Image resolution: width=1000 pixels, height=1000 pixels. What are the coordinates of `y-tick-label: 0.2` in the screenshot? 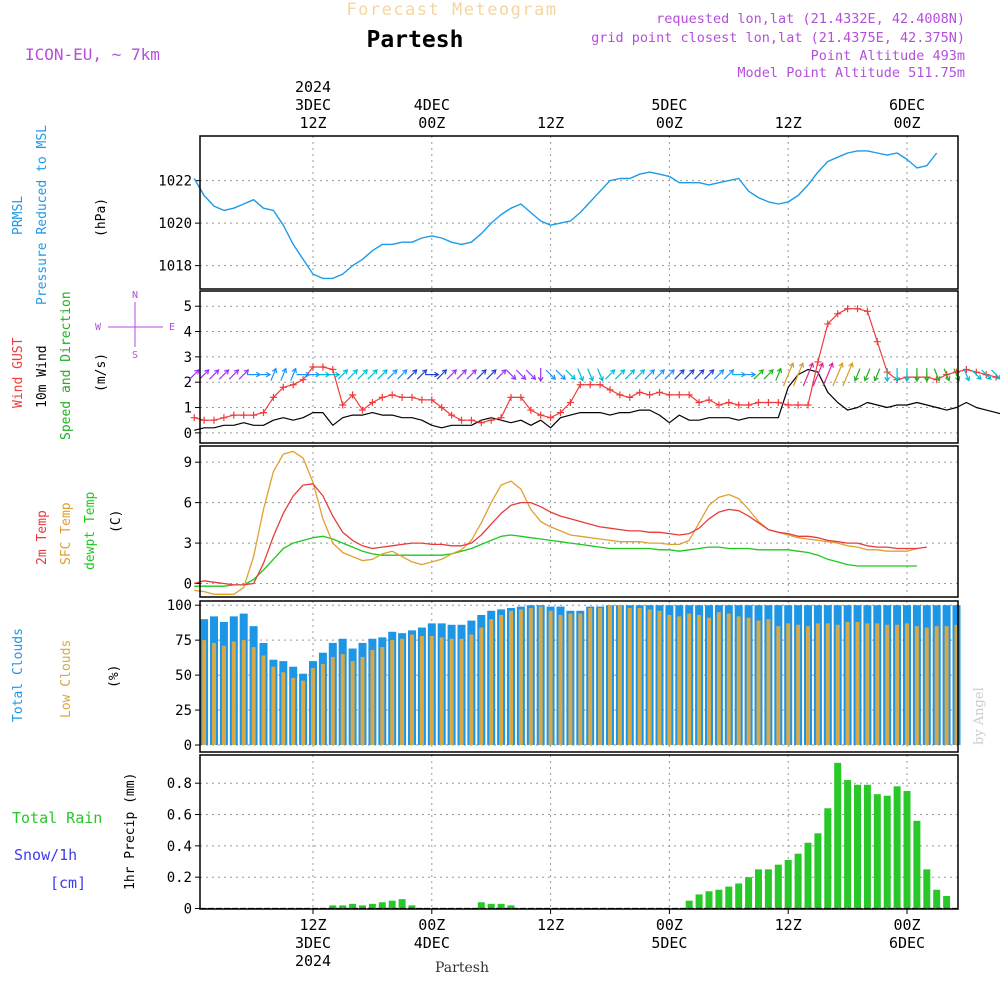 It's located at (179, 878).